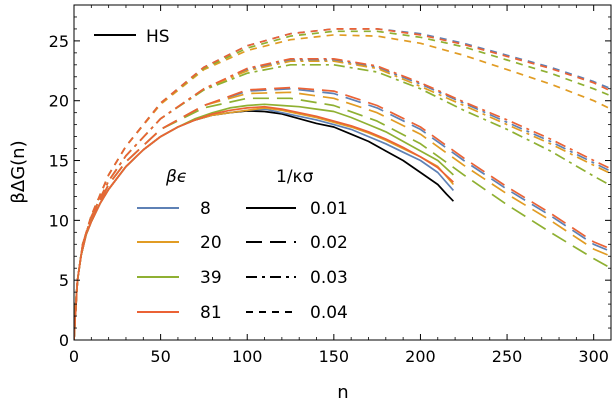 The height and width of the screenshot is (409, 615). What do you see at coordinates (507, 356) in the screenshot?
I see `x-tick-label: 250` at bounding box center [507, 356].